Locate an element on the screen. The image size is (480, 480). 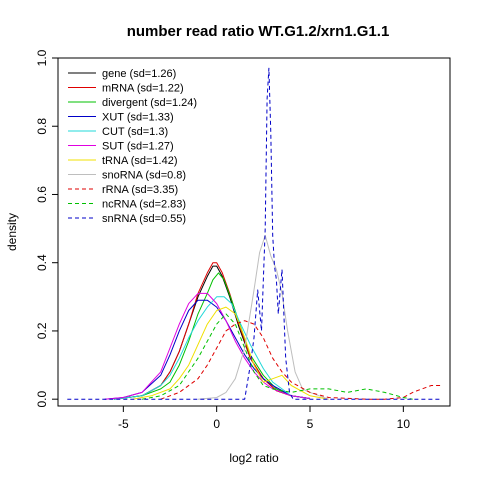
chart-title: number read ratio WT.G1.2/xrn1.G1.1 is located at coordinates (258, 31).